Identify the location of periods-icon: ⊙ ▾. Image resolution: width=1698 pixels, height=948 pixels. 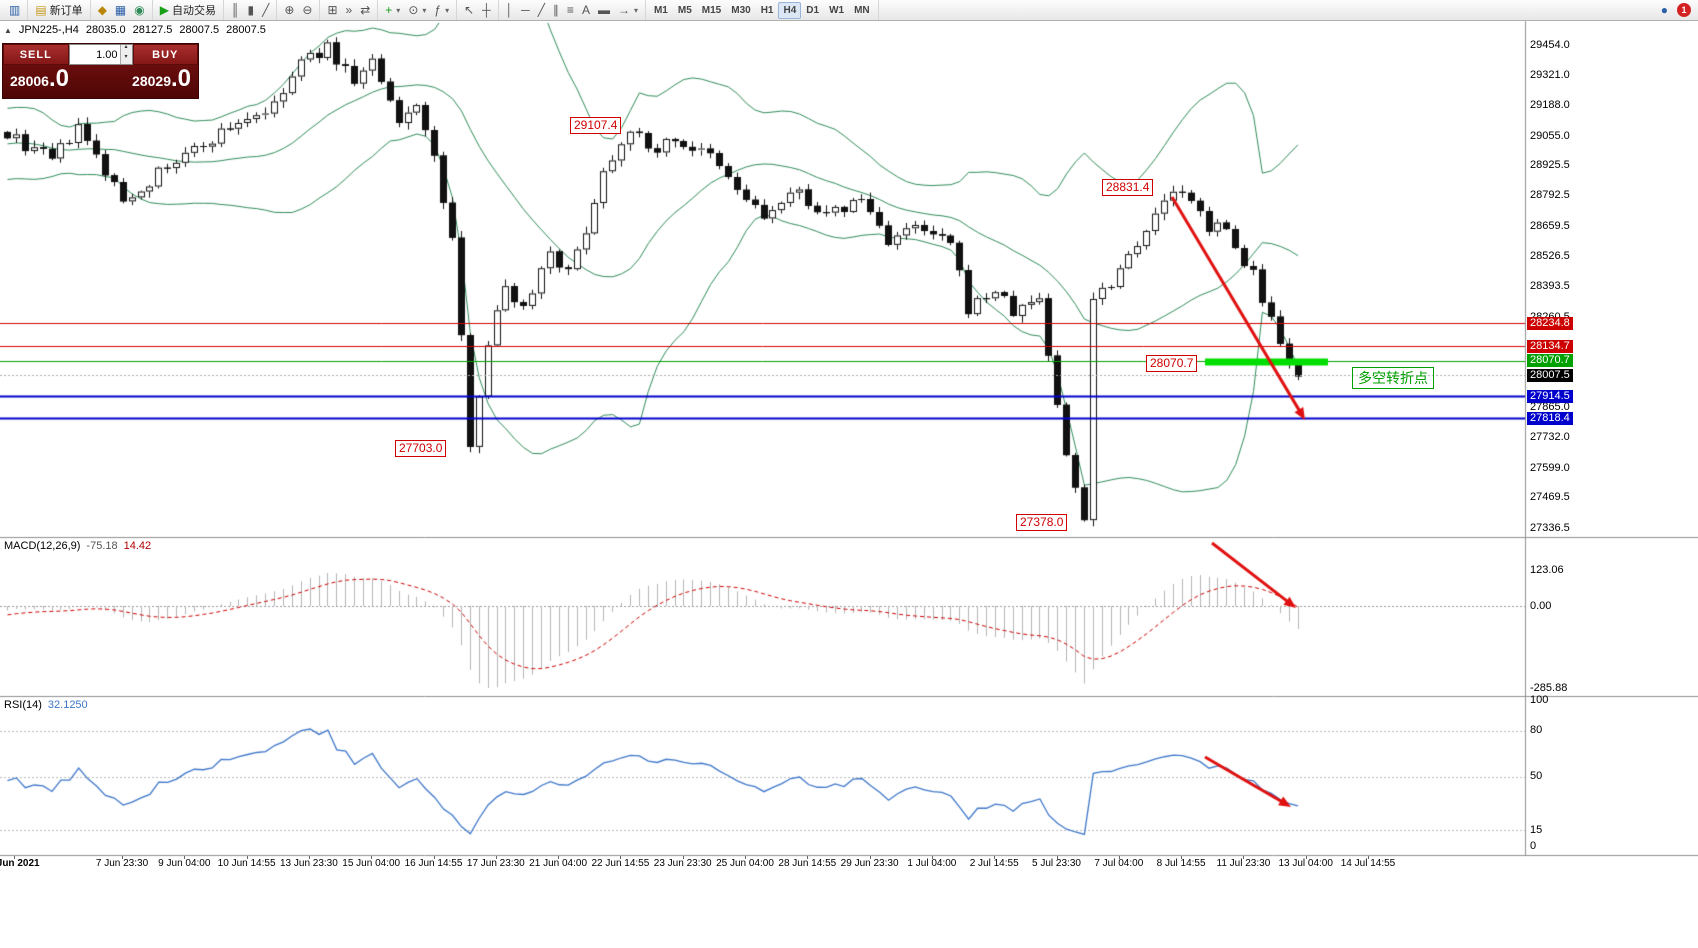
(417, 10).